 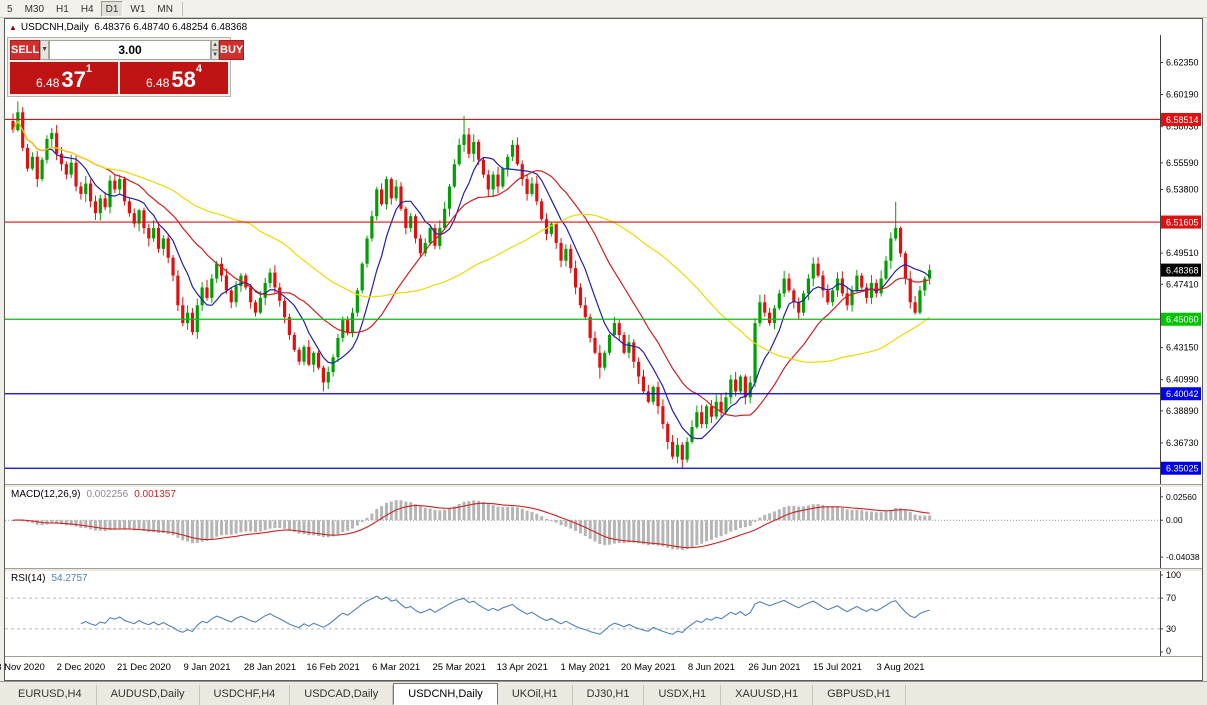 I want to click on chart-tab-gbpusd: GBPUSD,H1, so click(x=859, y=695).